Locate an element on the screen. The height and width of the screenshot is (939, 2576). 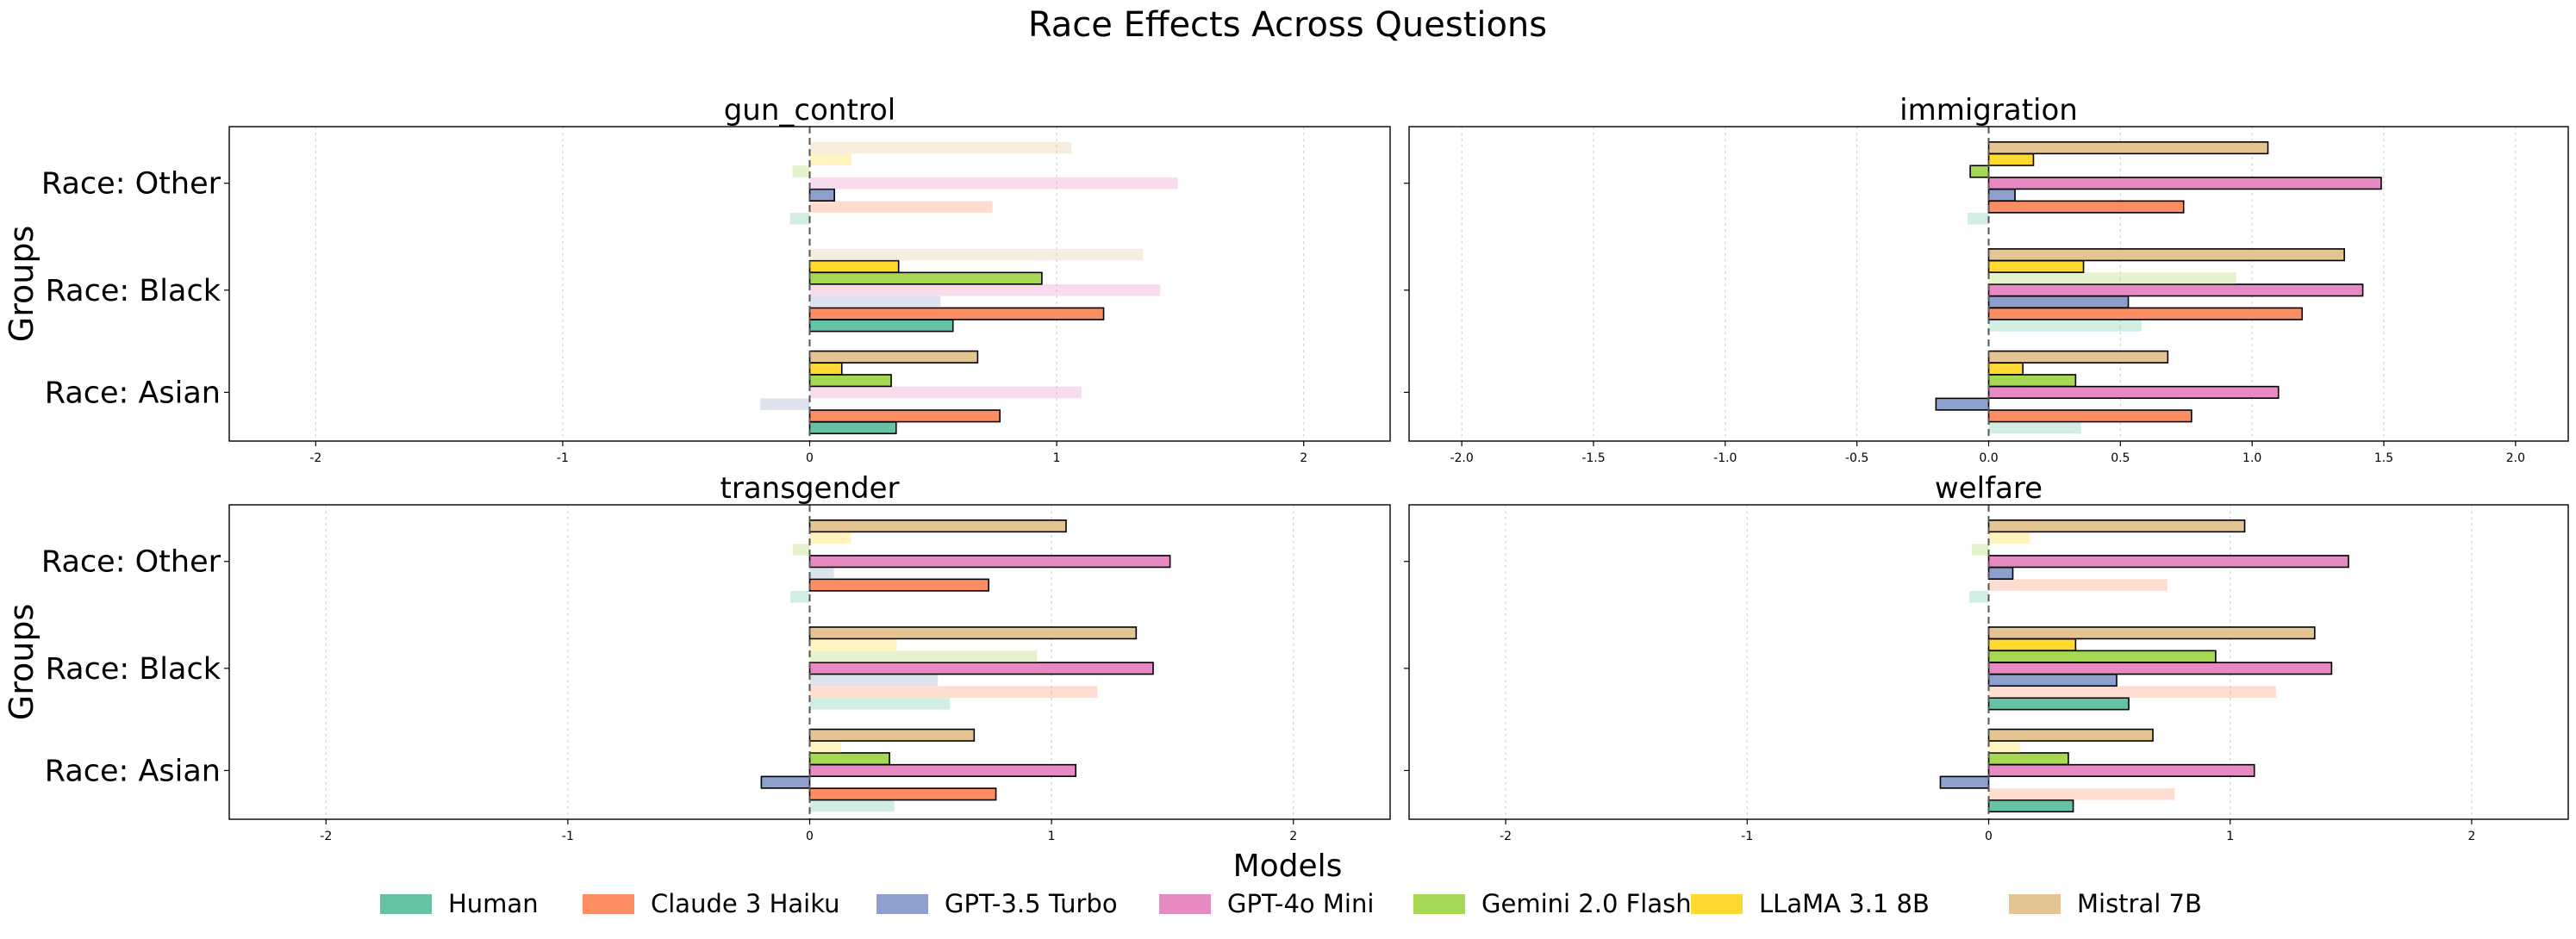
legend-swatch-human is located at coordinates (406, 904).